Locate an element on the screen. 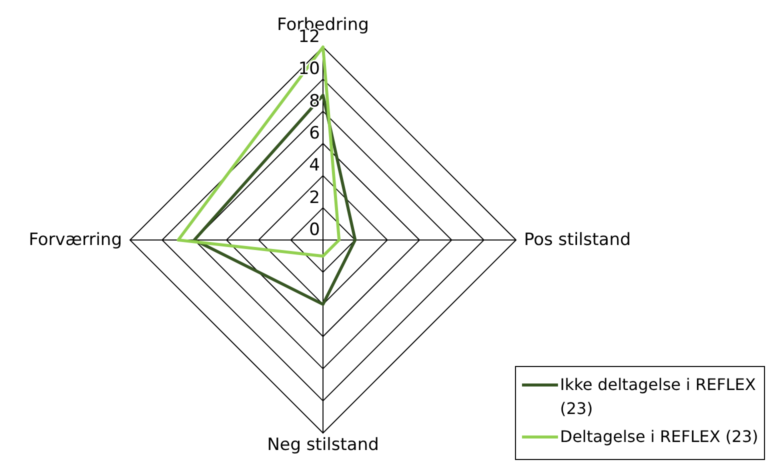 The height and width of the screenshot is (464, 777). y-tick-label: 4 is located at coordinates (314, 166).